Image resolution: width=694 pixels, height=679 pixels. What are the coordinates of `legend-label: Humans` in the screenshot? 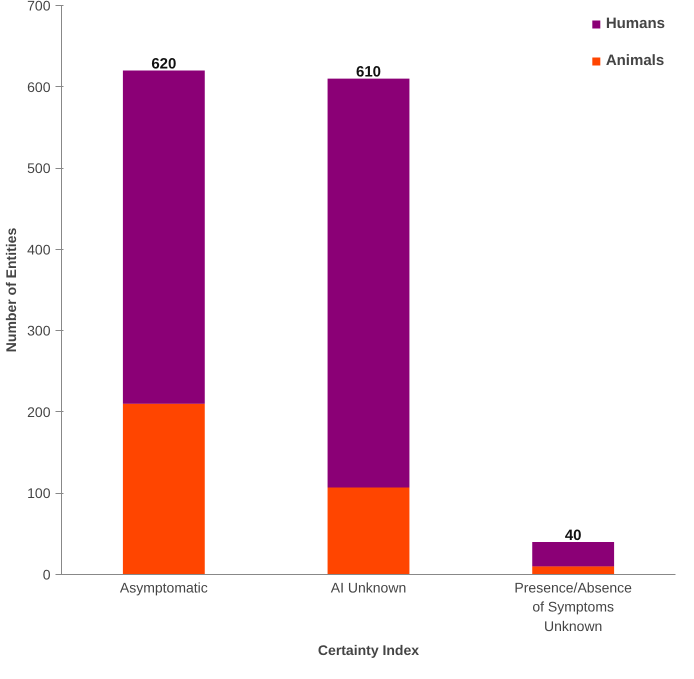 It's located at (635, 23).